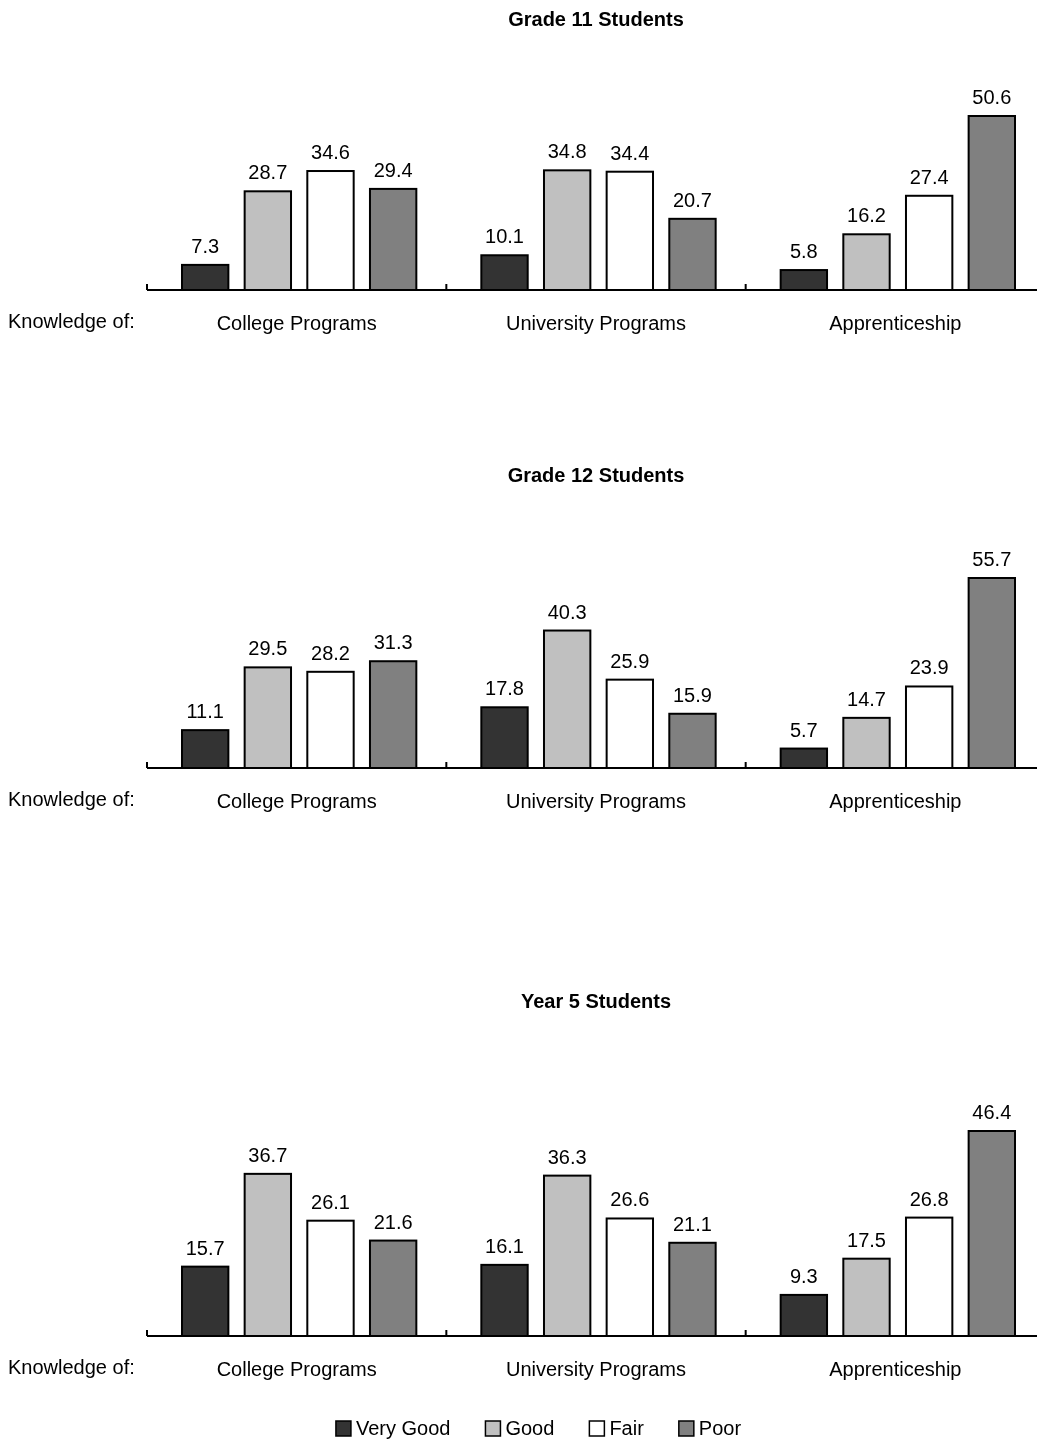 The height and width of the screenshot is (1450, 1037). Describe the element at coordinates (929, 1198) in the screenshot. I see `data-label: 26.8` at that location.